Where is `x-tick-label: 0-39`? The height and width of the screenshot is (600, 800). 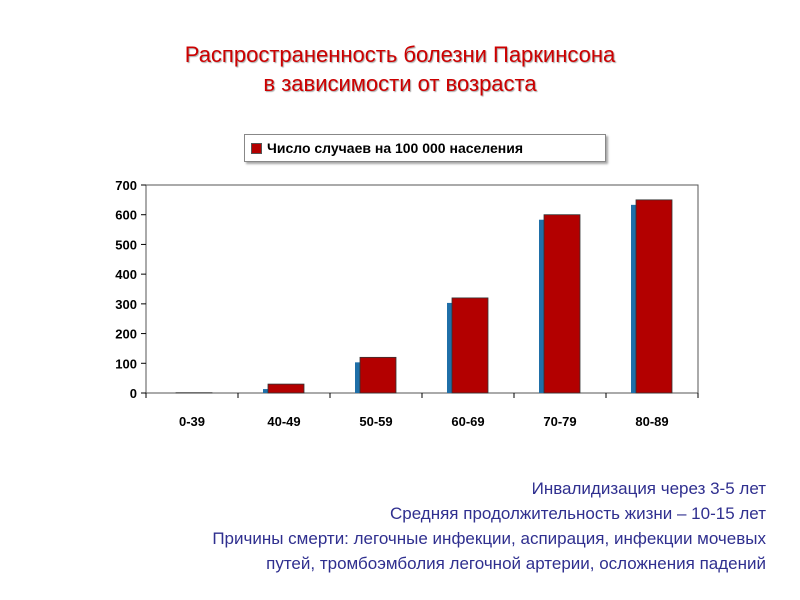
x-tick-label: 0-39 is located at coordinates (192, 421).